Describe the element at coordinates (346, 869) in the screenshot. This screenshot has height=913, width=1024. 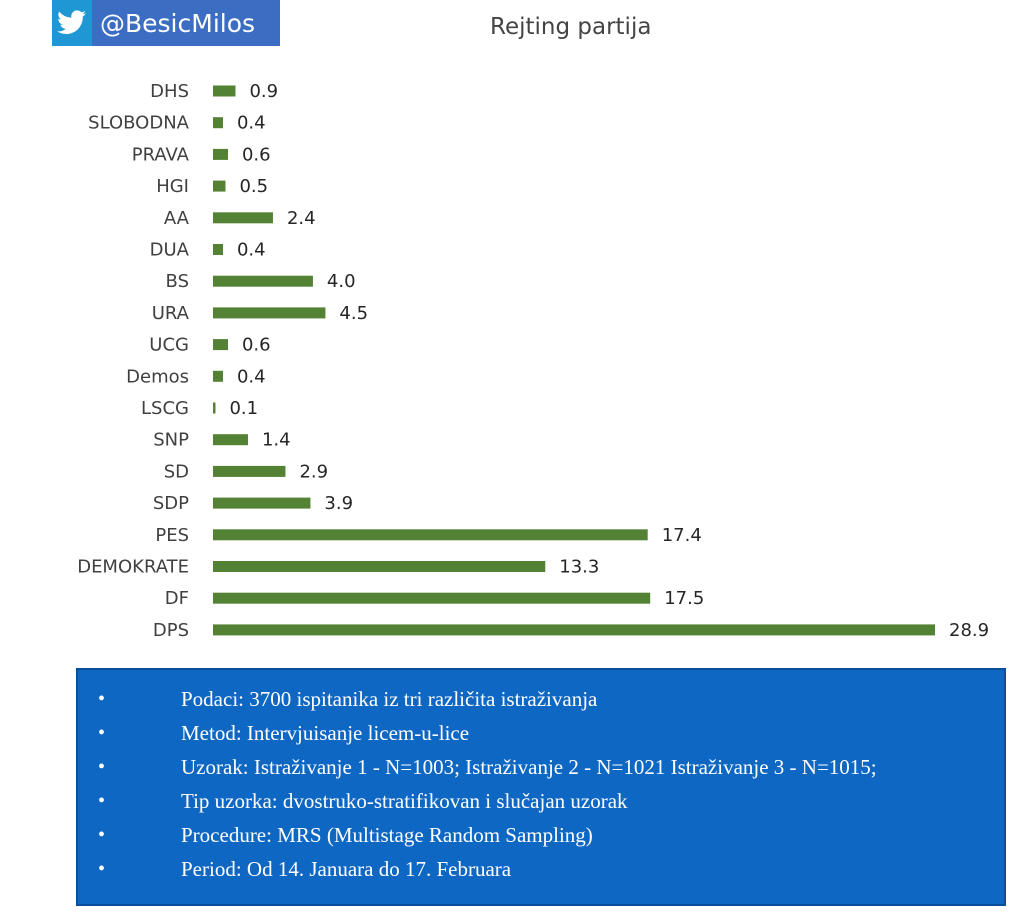
I see `info-item-text: Period: Od 14. Januara do 17. Februara` at that location.